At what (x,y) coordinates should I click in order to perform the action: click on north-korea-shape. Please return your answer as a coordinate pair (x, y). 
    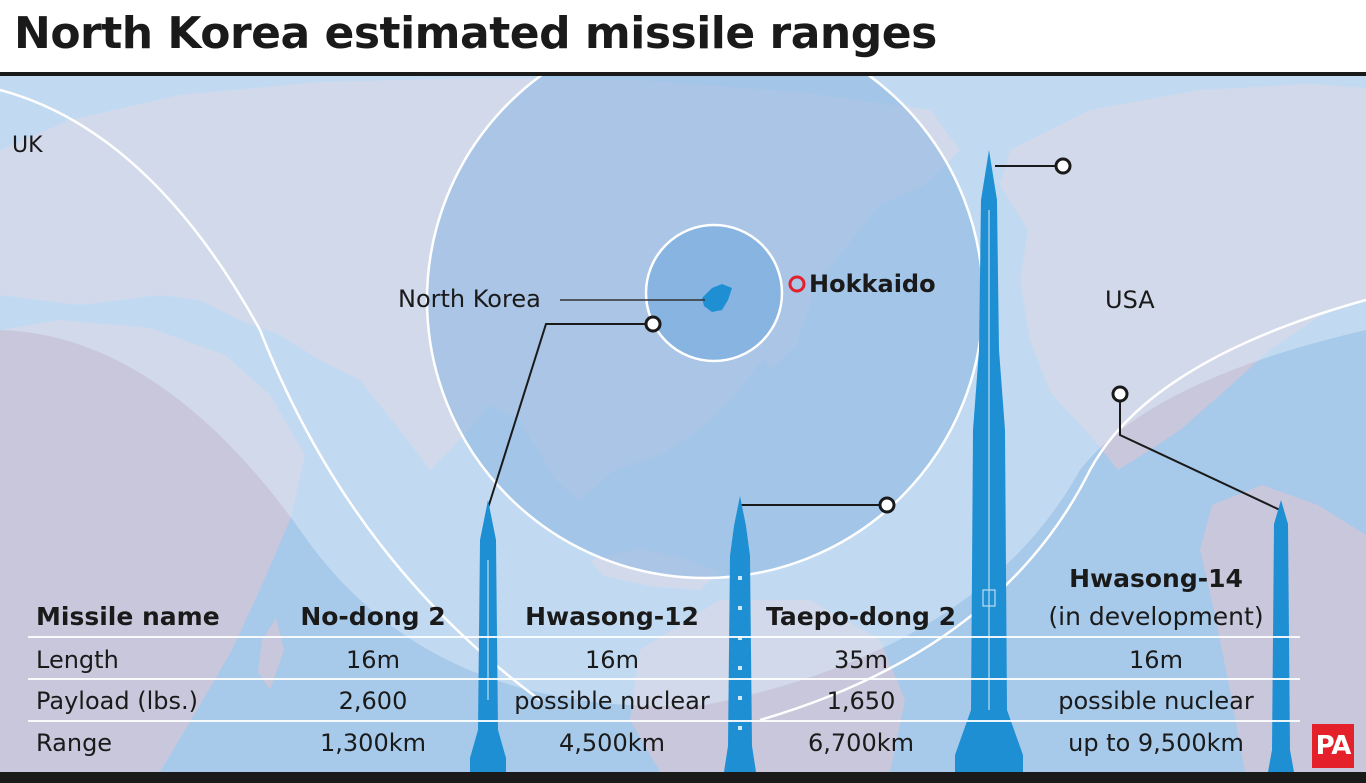
    Looking at the image, I should click on (717, 298).